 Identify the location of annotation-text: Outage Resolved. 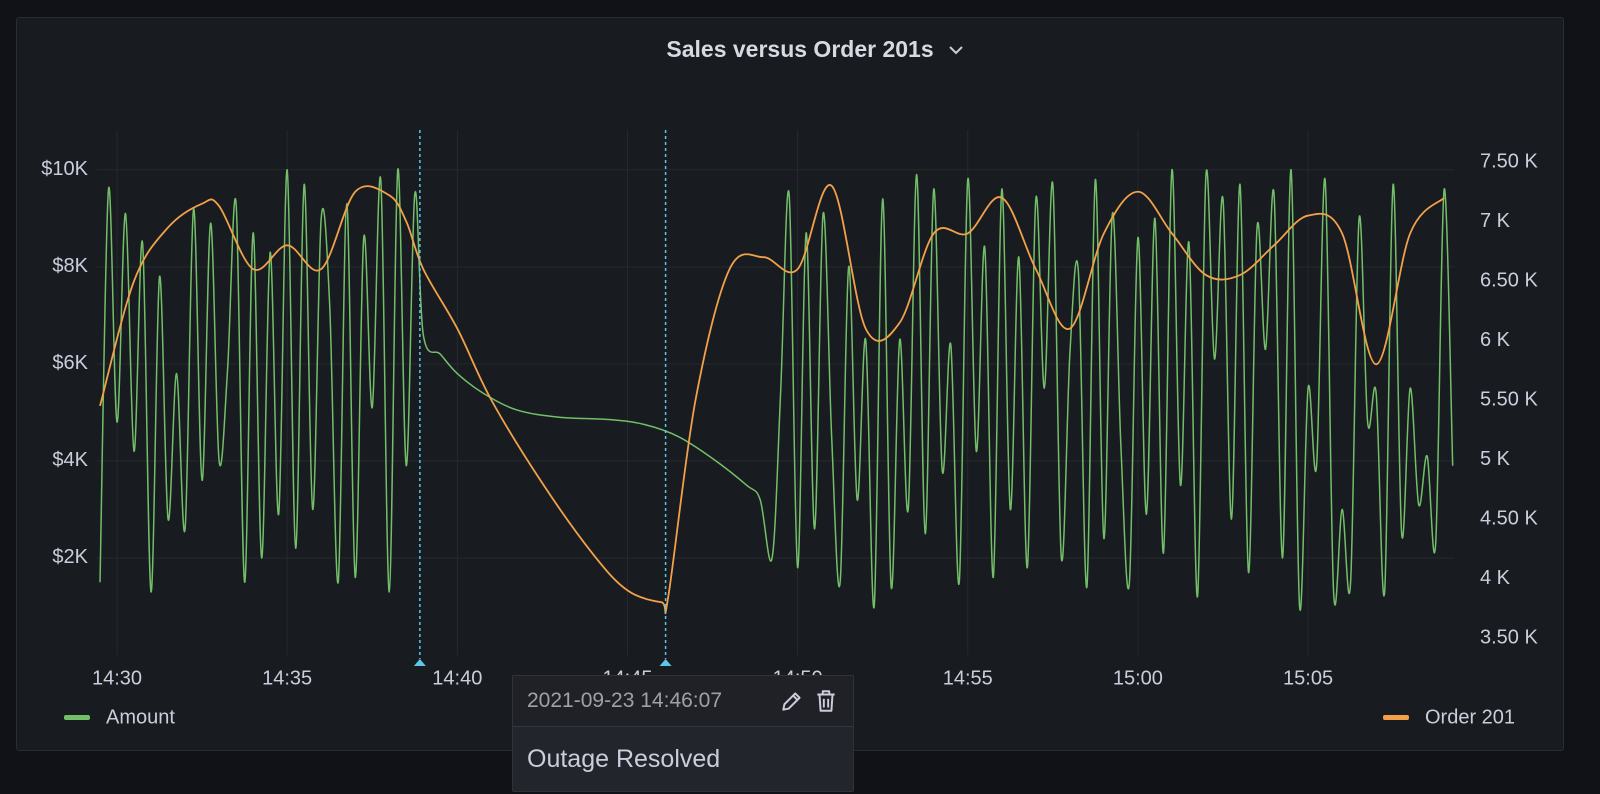
(624, 759).